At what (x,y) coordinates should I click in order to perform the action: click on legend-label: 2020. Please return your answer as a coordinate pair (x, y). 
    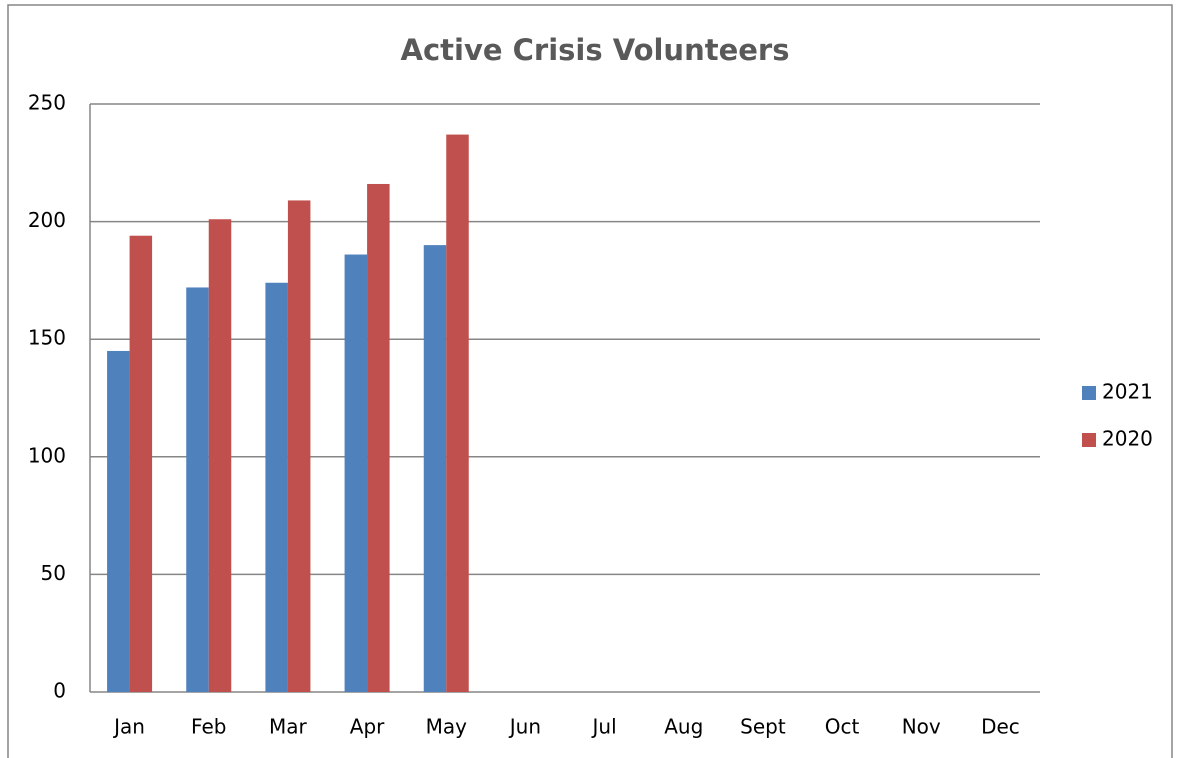
    Looking at the image, I should click on (1127, 439).